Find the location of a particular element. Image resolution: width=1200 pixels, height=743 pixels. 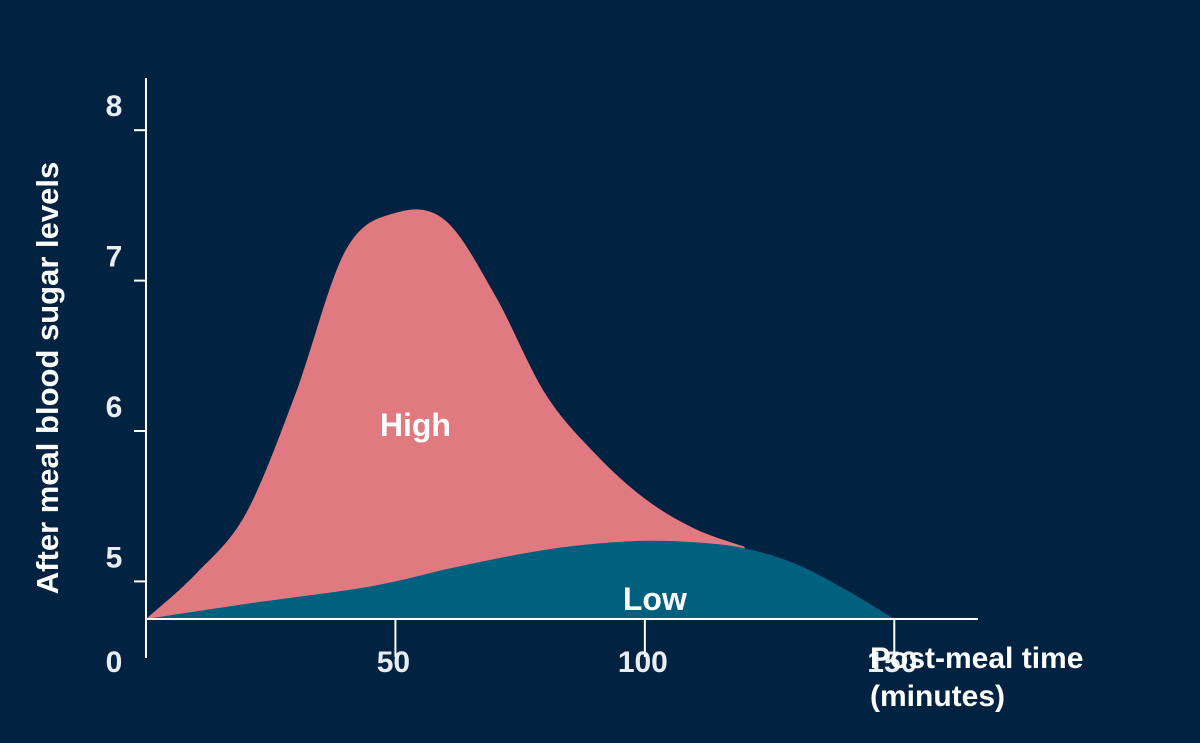

y-tick-label: 8 is located at coordinates (114, 106).